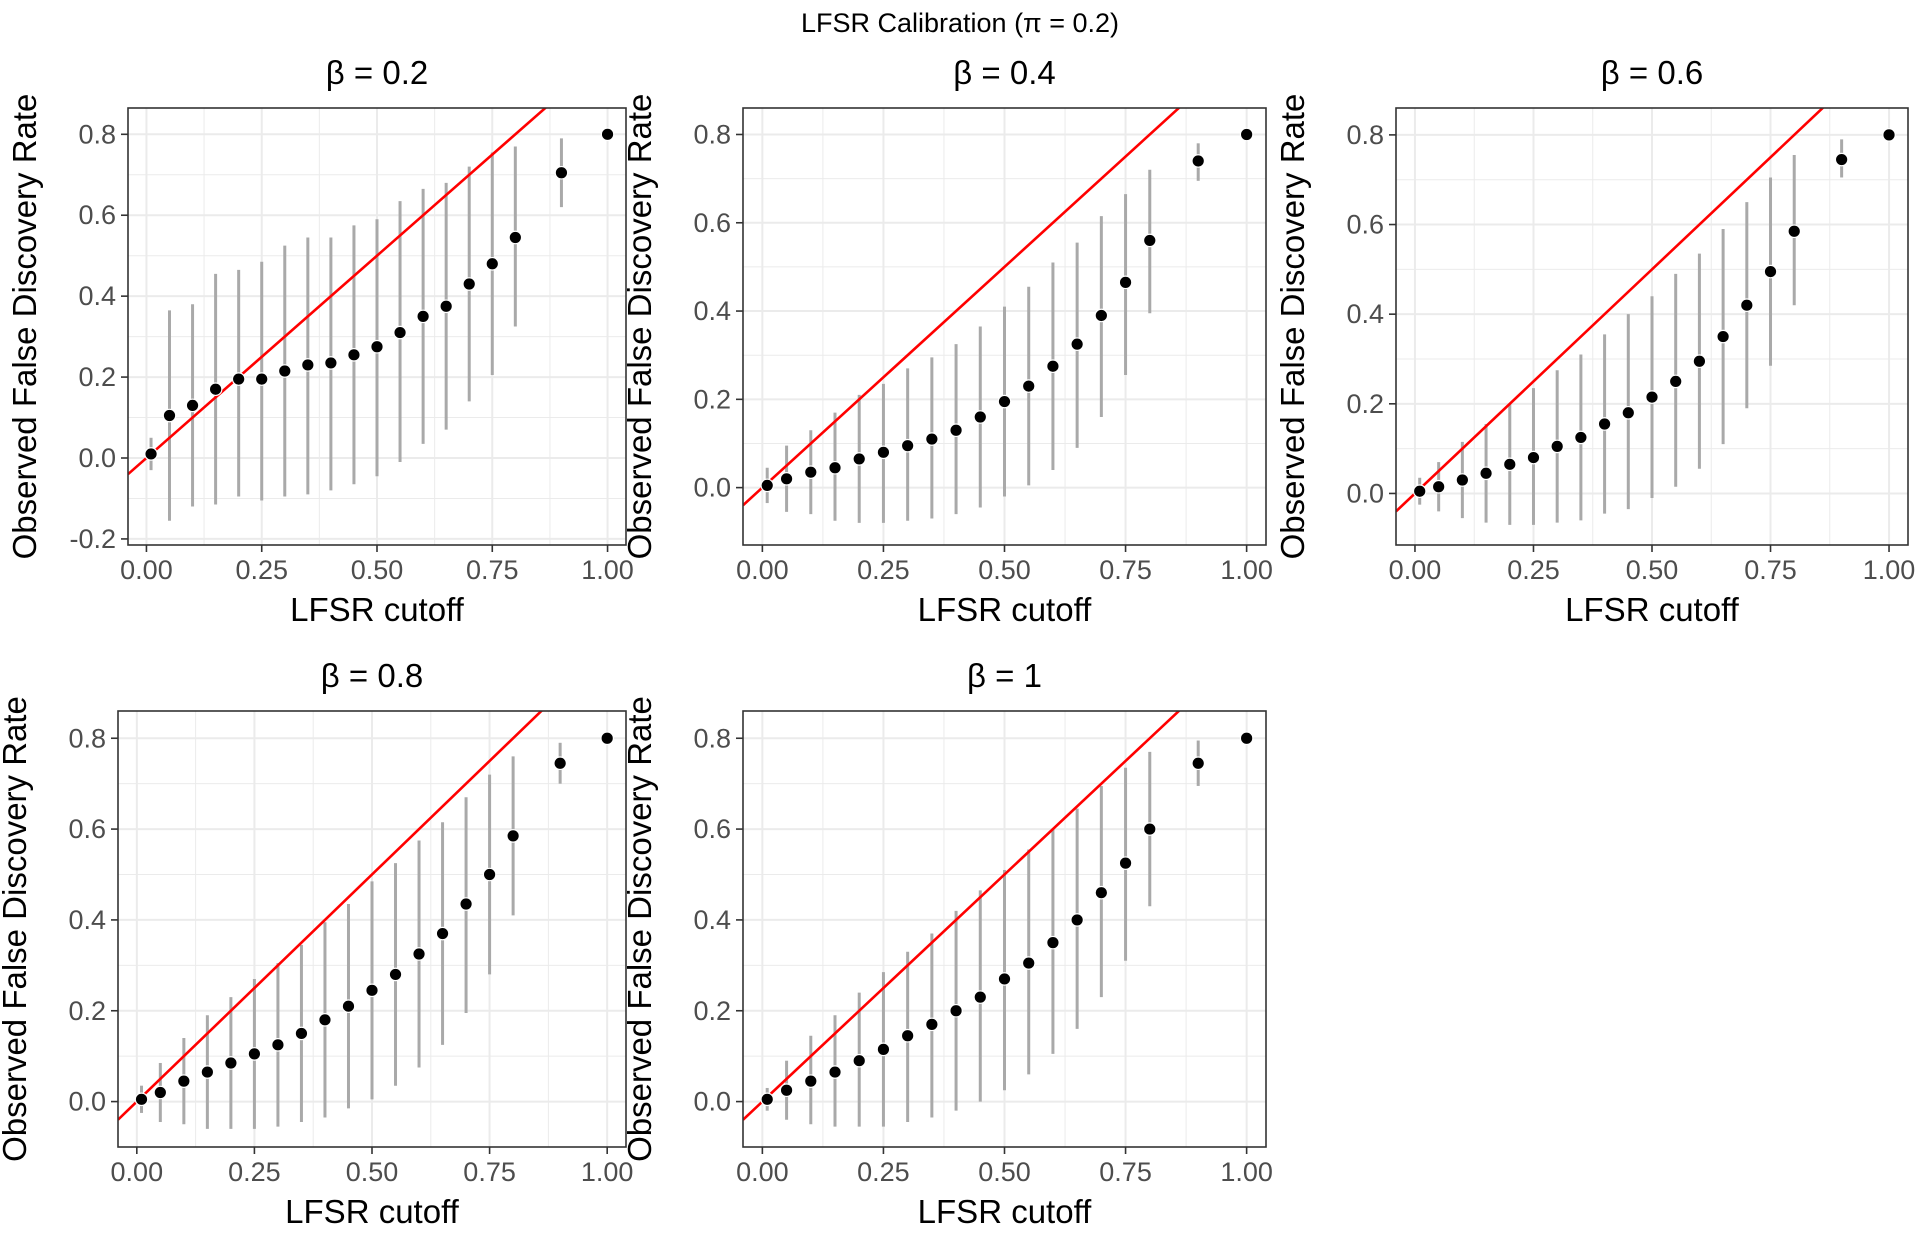 The height and width of the screenshot is (1248, 1920). What do you see at coordinates (1004, 72) in the screenshot?
I see `panel-title: β = 0.4` at bounding box center [1004, 72].